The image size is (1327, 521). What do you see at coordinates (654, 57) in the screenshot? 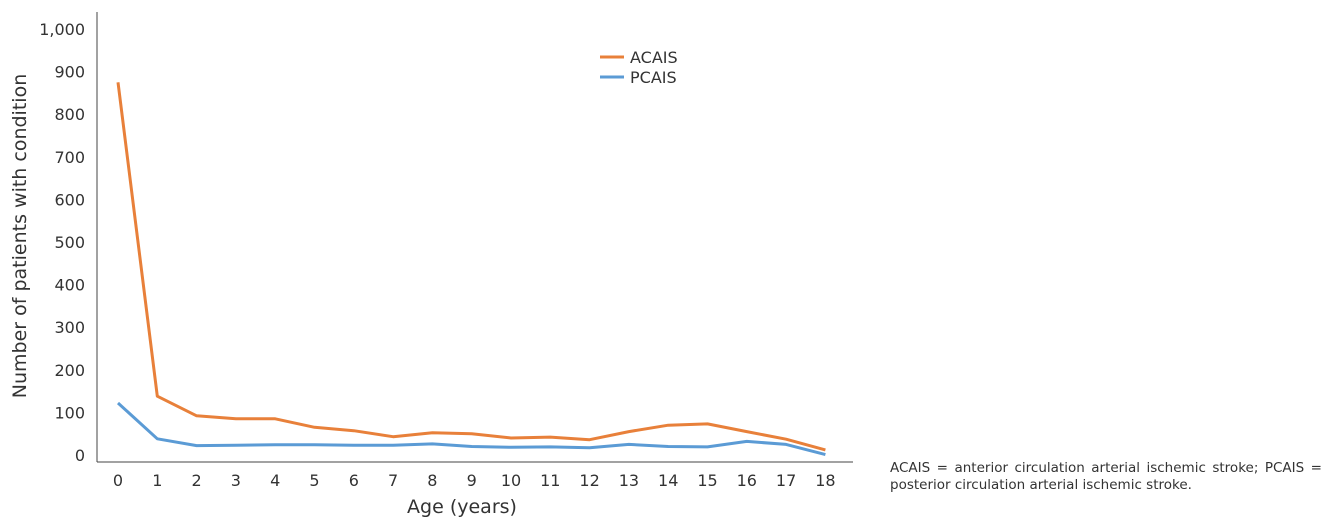
I see `legend-label-acais: ACAIS` at bounding box center [654, 57].